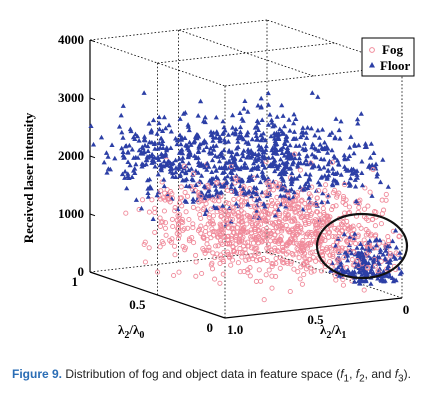 This screenshot has height=416, width=437. Describe the element at coordinates (131, 331) in the screenshot. I see `y-axis-label: λ2/λ0` at that location.